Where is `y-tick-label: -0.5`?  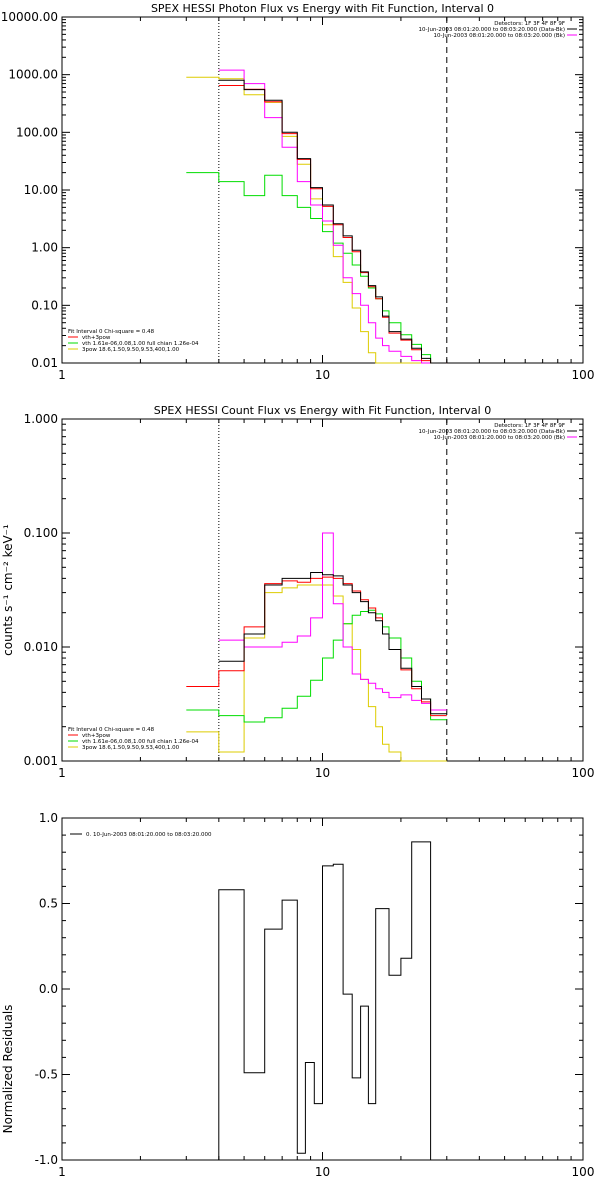 y-tick-label: -0.5 is located at coordinates (46, 1075).